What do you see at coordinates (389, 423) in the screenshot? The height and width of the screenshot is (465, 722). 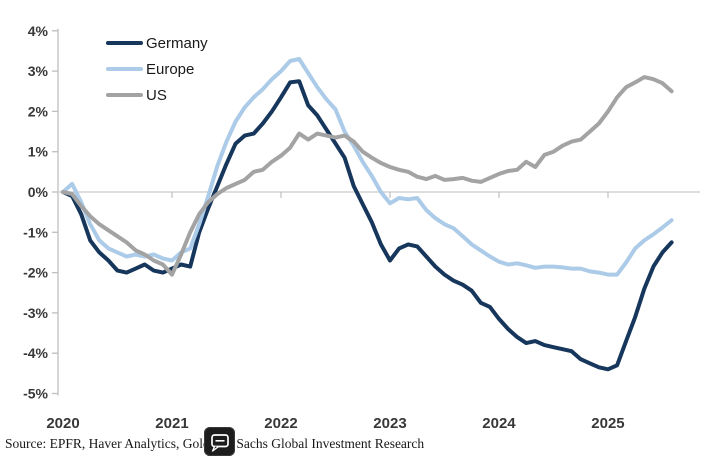 I see `x-axis-label: 2023` at bounding box center [389, 423].